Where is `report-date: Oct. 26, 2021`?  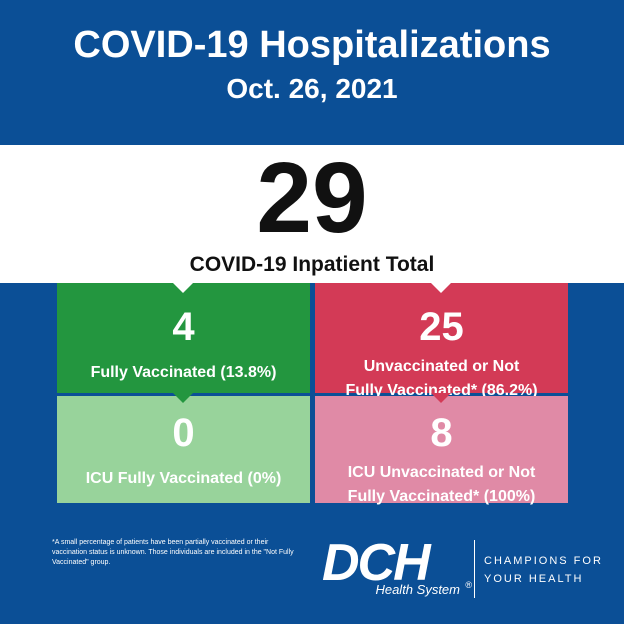
report-date: Oct. 26, 2021 is located at coordinates (312, 88).